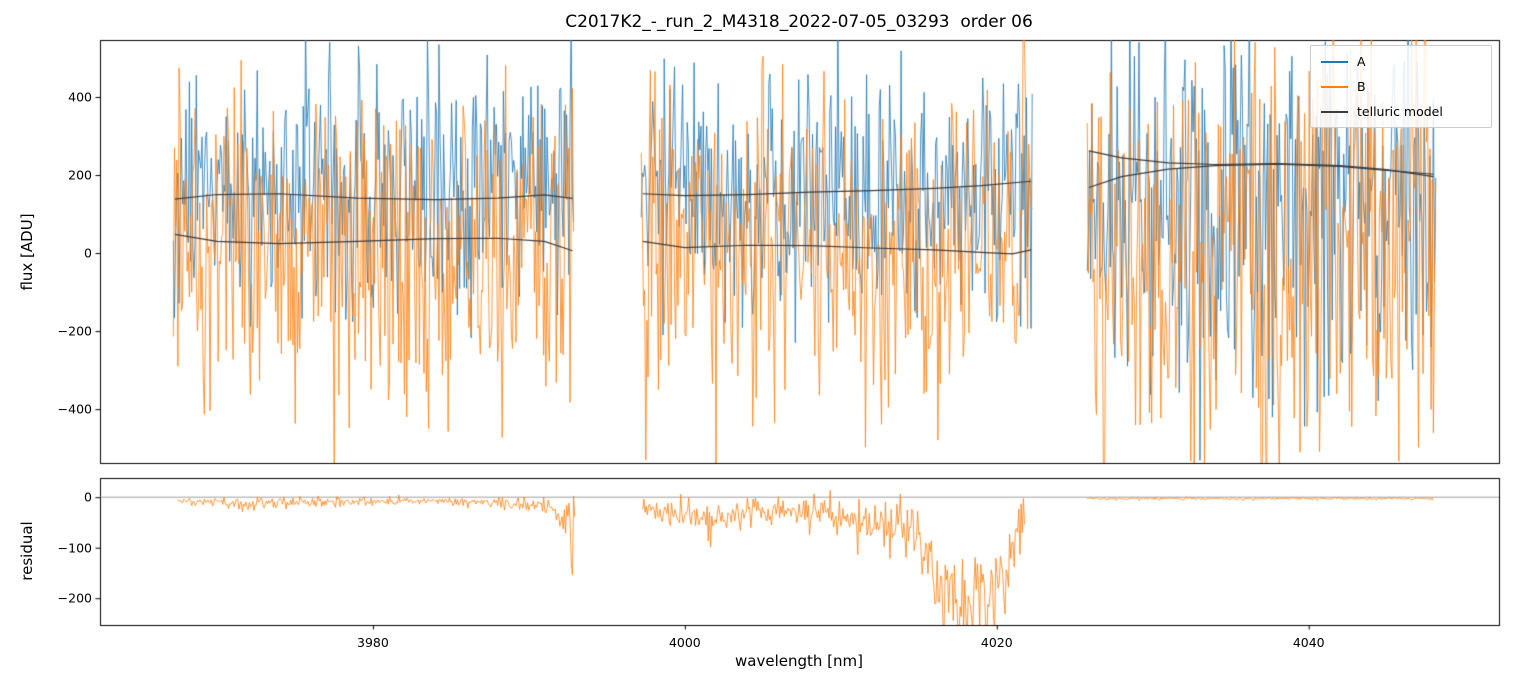 This screenshot has height=696, width=1513. What do you see at coordinates (27, 551) in the screenshot?
I see `residual-y-axis-label: residual` at bounding box center [27, 551].